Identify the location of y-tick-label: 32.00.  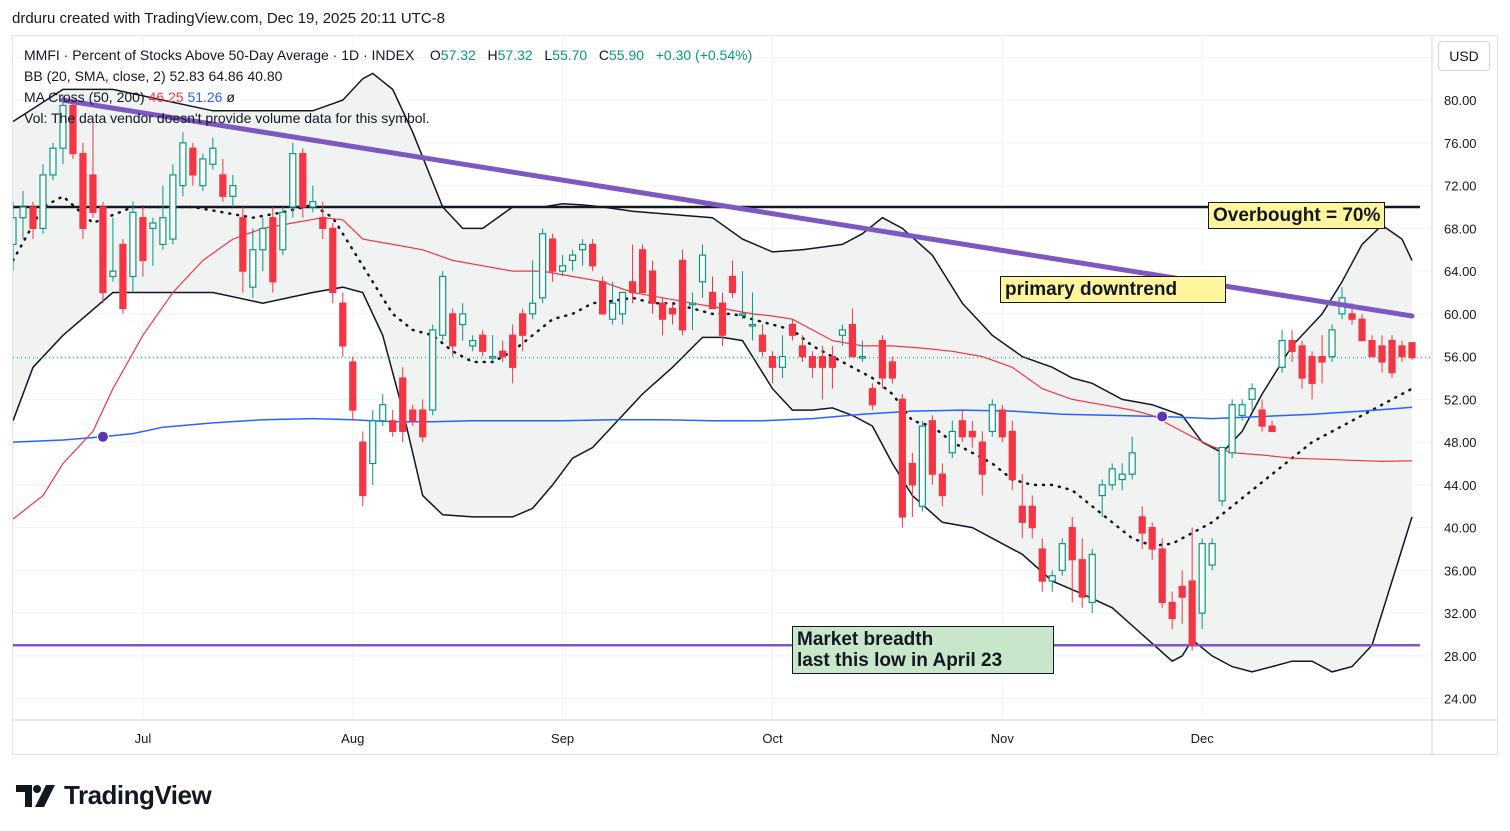
(1460, 613).